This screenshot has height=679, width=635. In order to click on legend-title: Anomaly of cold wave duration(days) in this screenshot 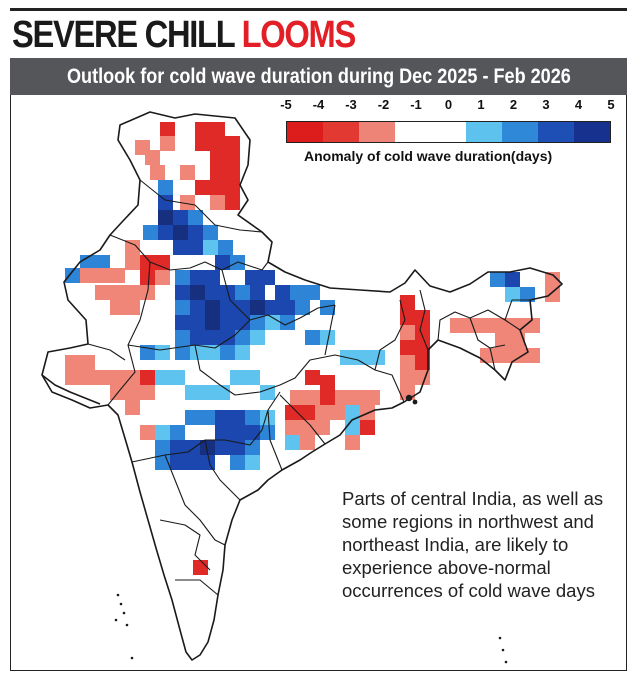, I will do `click(428, 156)`.